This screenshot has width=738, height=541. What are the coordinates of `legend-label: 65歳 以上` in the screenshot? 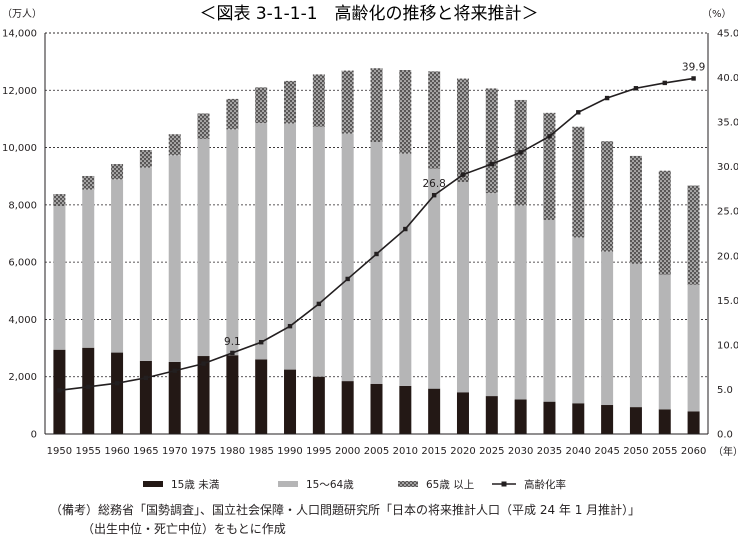 It's located at (450, 485).